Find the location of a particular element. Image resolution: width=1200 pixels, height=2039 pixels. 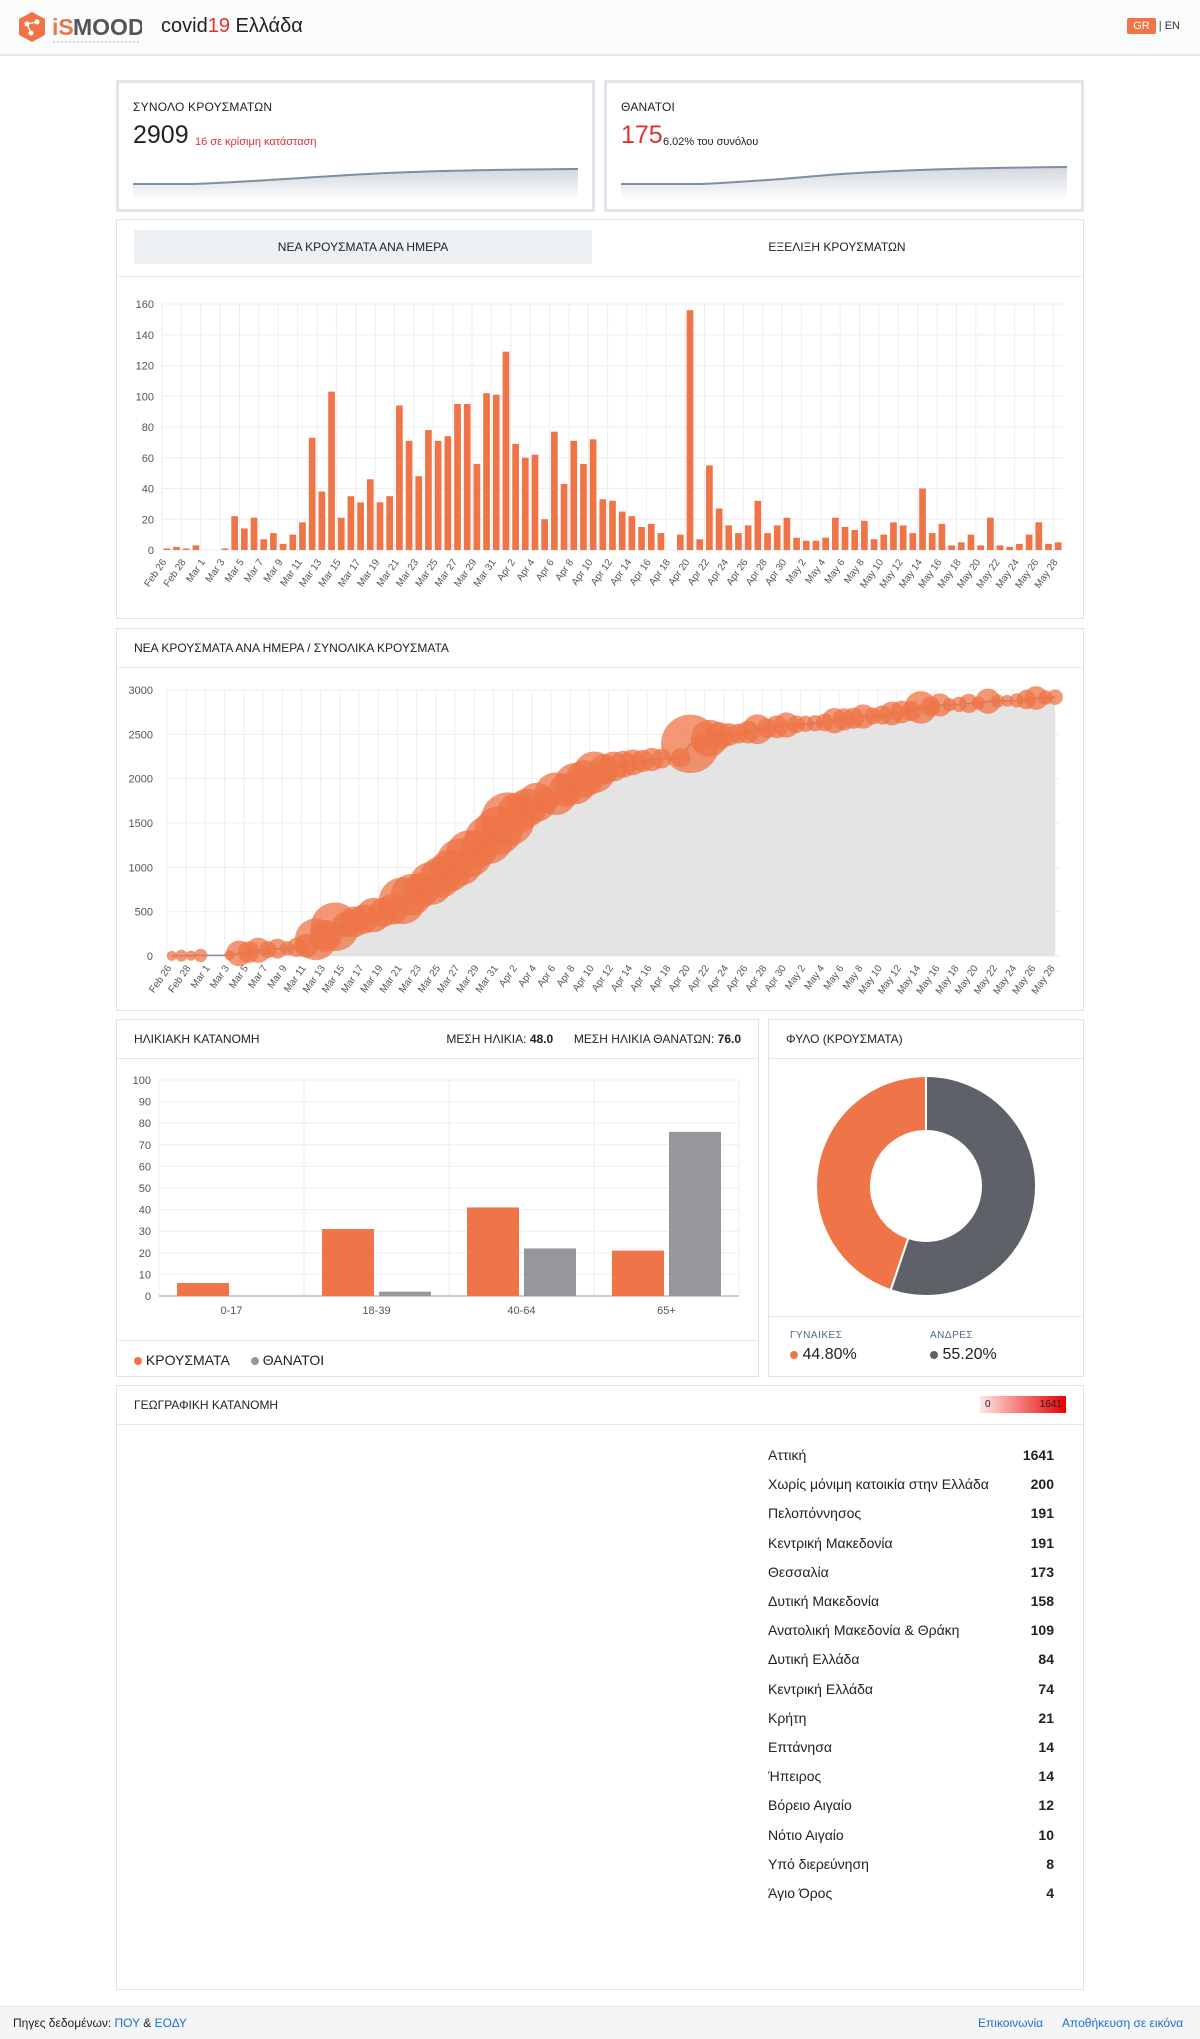

ismood-logo: iS MOOD is located at coordinates (79, 28).